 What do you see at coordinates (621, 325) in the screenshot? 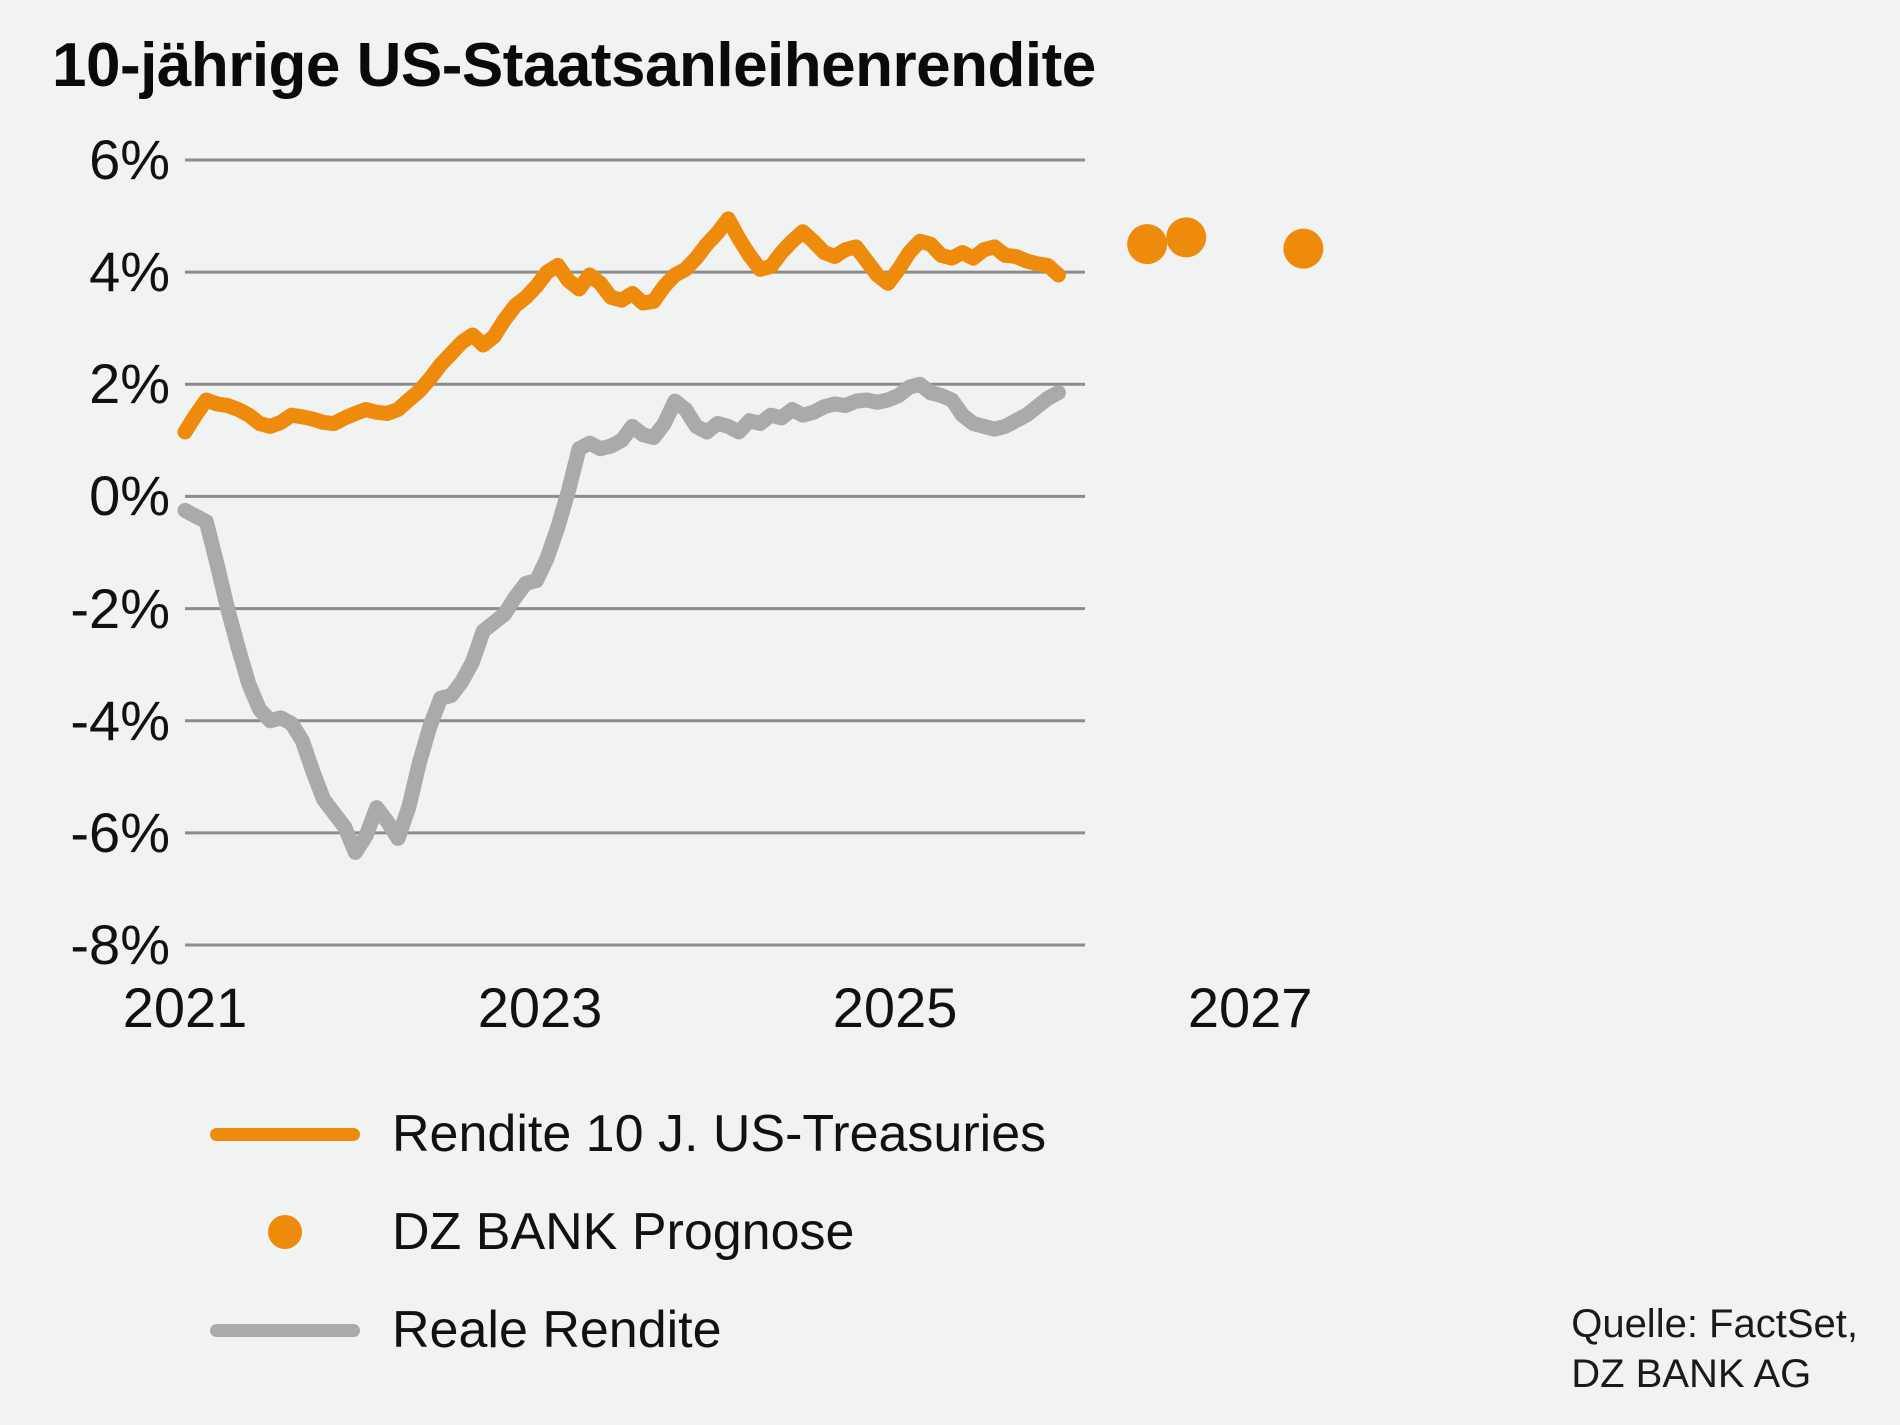
I see `series-line` at bounding box center [621, 325].